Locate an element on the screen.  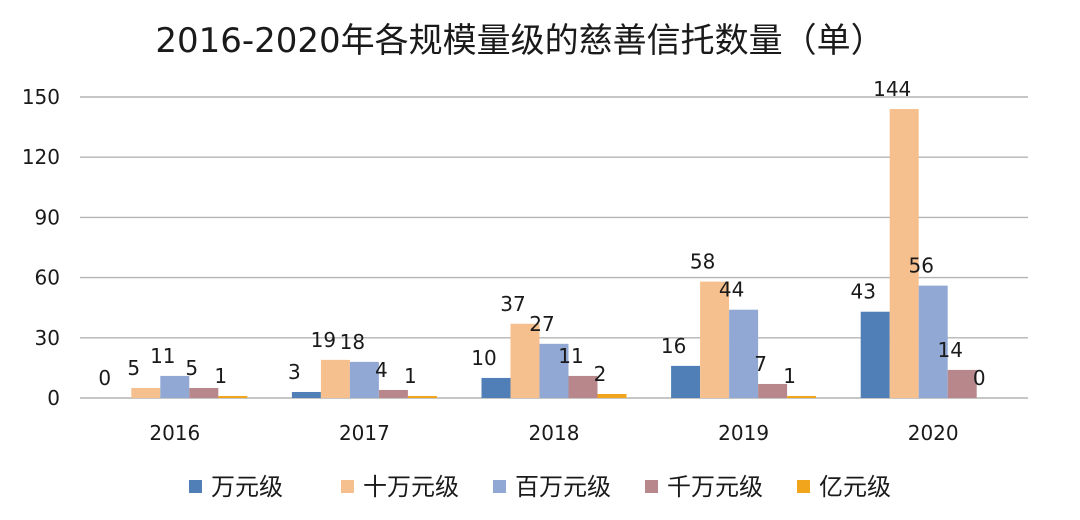
legend: 万元级 十万元级 百万元级 千万元级 亿元级 is located at coordinates (540, 487).